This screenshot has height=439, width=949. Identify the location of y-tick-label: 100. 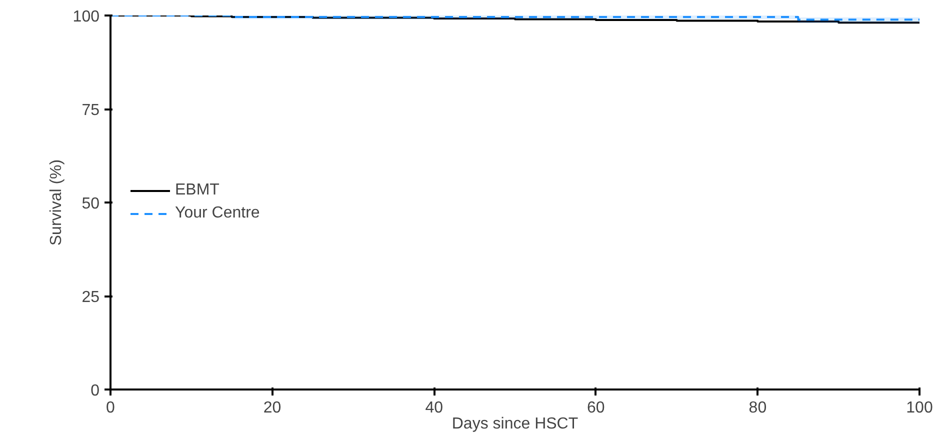
(86, 17).